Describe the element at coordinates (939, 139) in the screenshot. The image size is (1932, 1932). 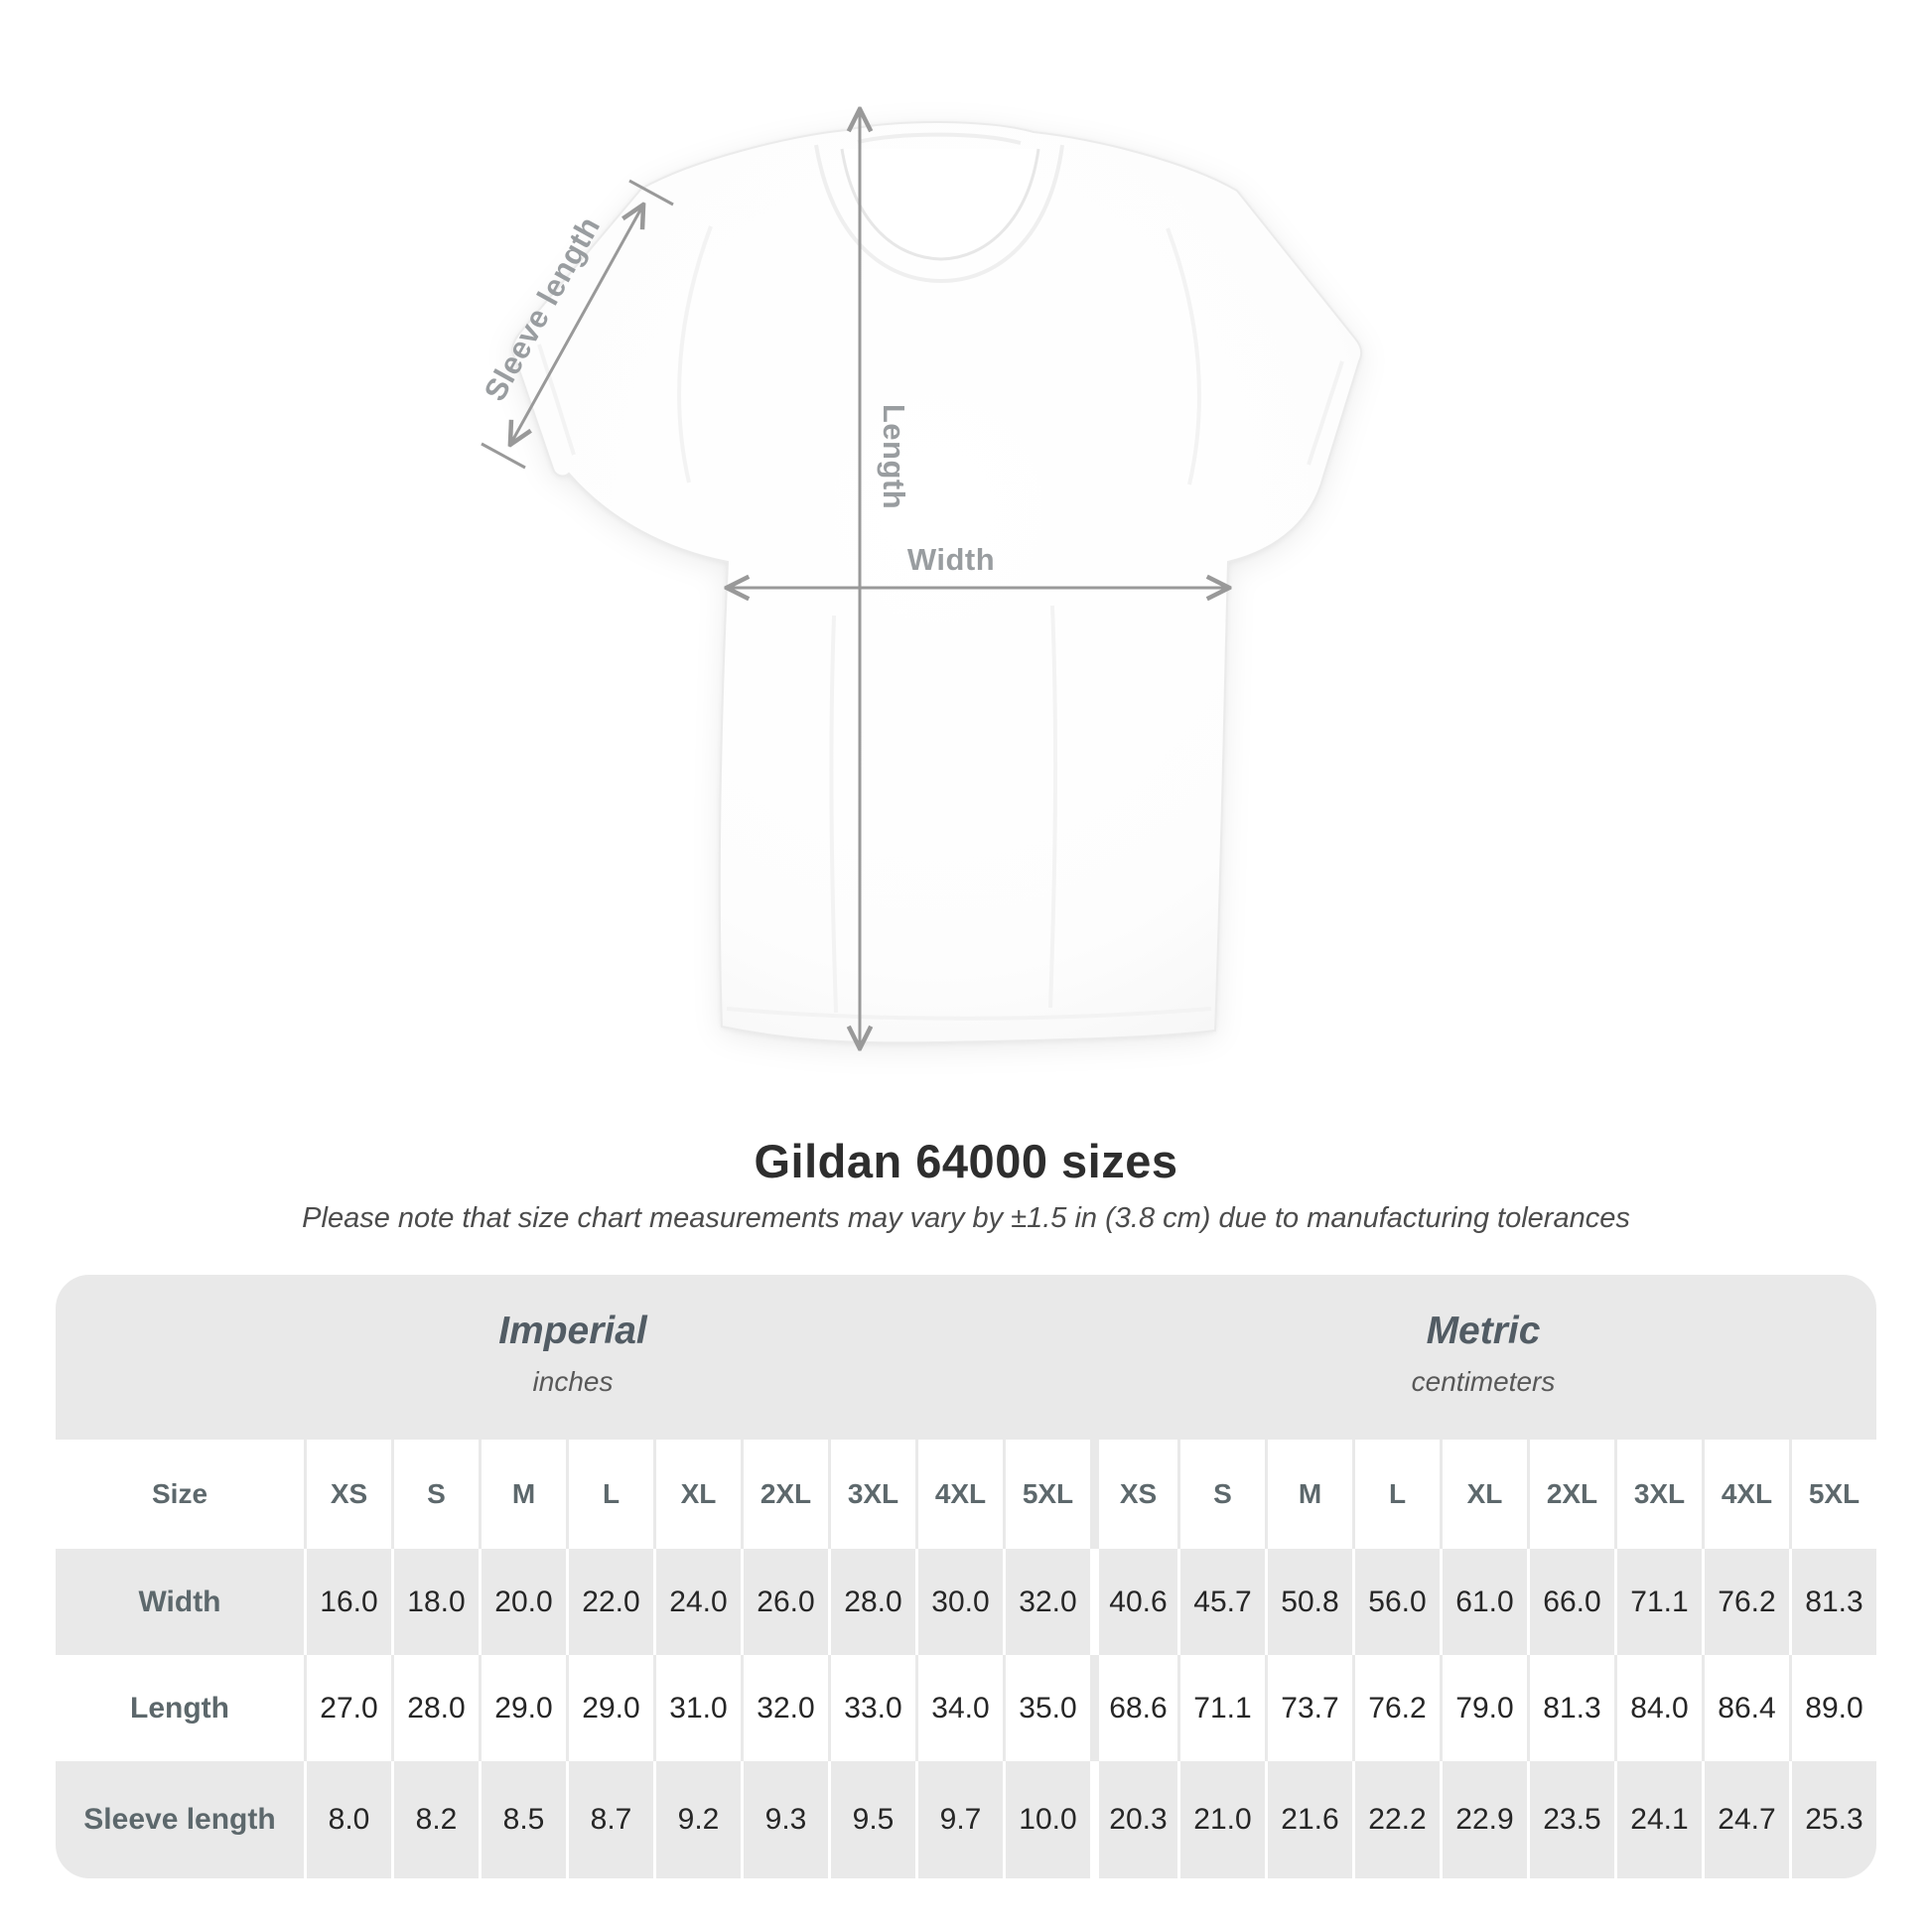
I see `back-collar-seam` at that location.